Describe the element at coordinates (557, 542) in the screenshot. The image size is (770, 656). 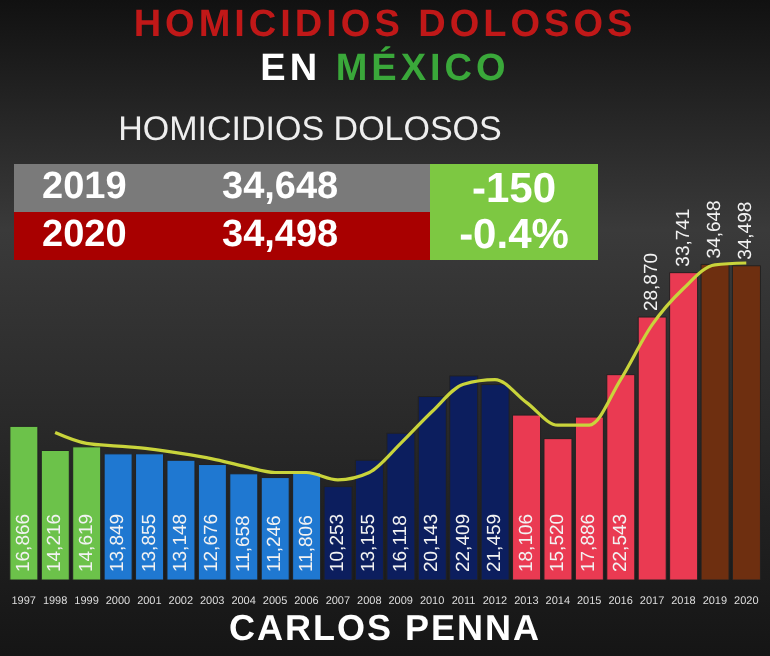
I see `data-label: 15,520` at that location.